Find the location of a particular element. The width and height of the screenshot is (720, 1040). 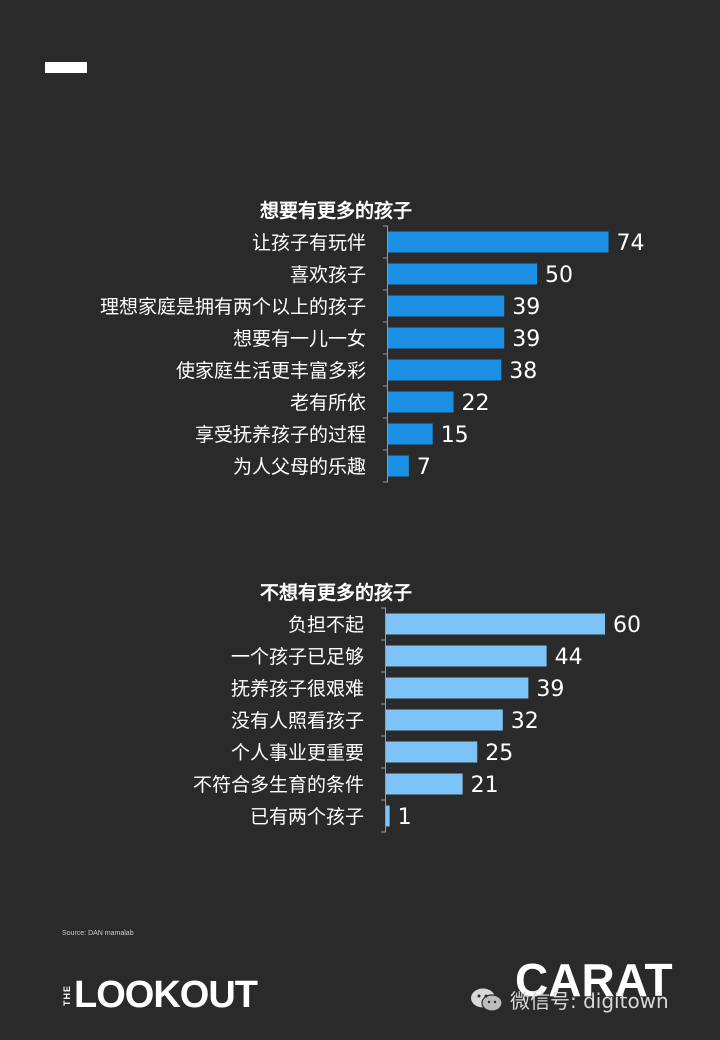

value-label: 60 is located at coordinates (627, 625).